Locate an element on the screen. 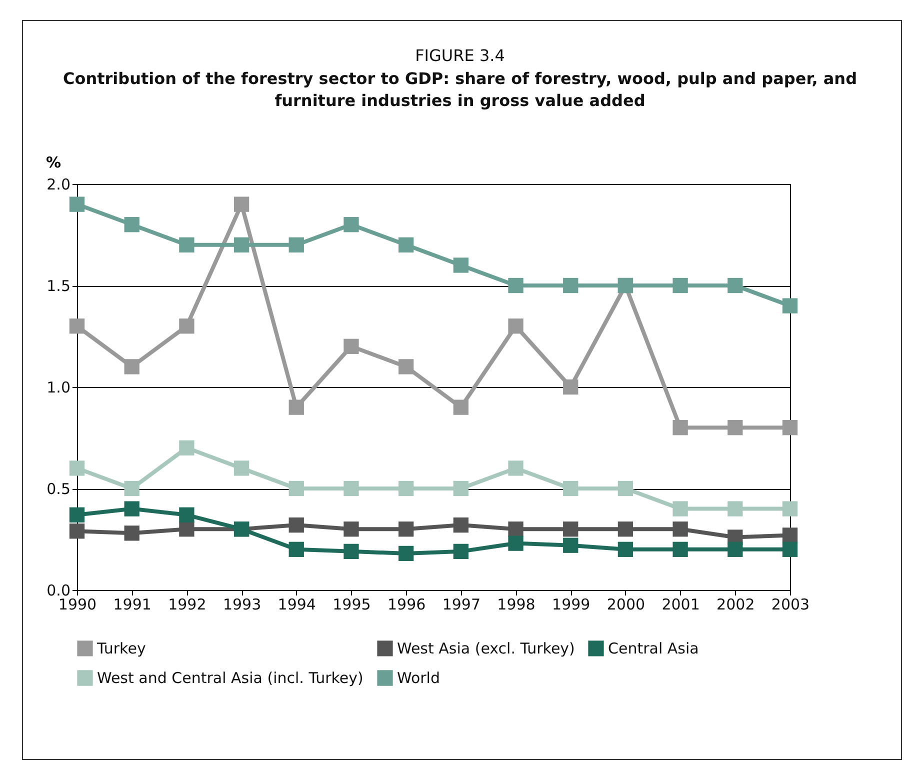  x-tick-label: 2002 is located at coordinates (735, 605).